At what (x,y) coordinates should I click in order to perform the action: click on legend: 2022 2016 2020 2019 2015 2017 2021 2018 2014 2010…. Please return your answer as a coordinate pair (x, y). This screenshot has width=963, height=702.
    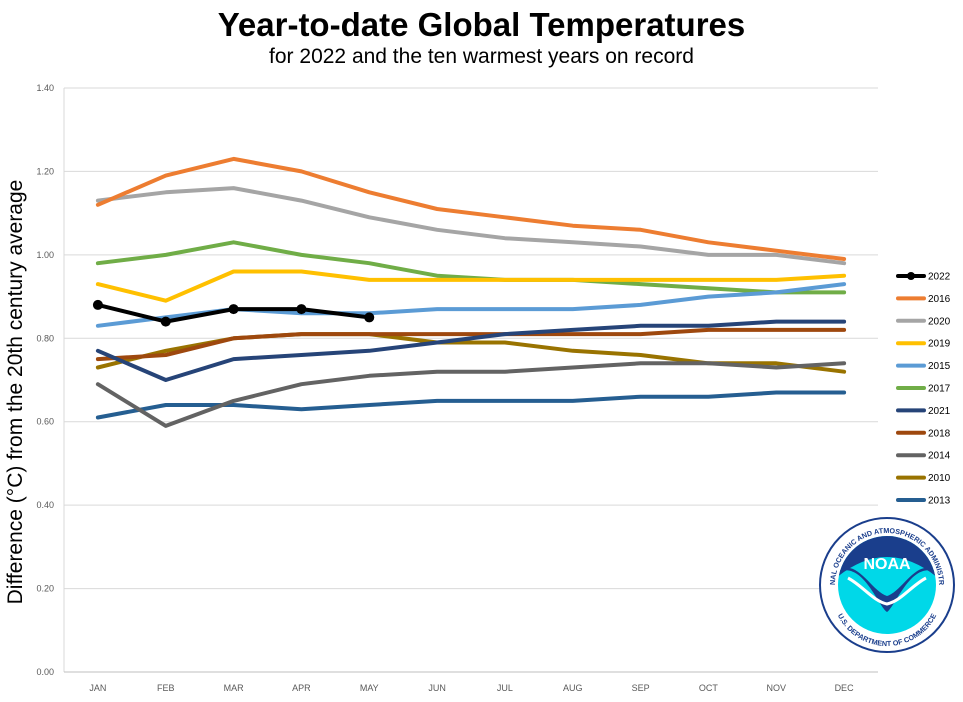
    Looking at the image, I should click on (923, 389).